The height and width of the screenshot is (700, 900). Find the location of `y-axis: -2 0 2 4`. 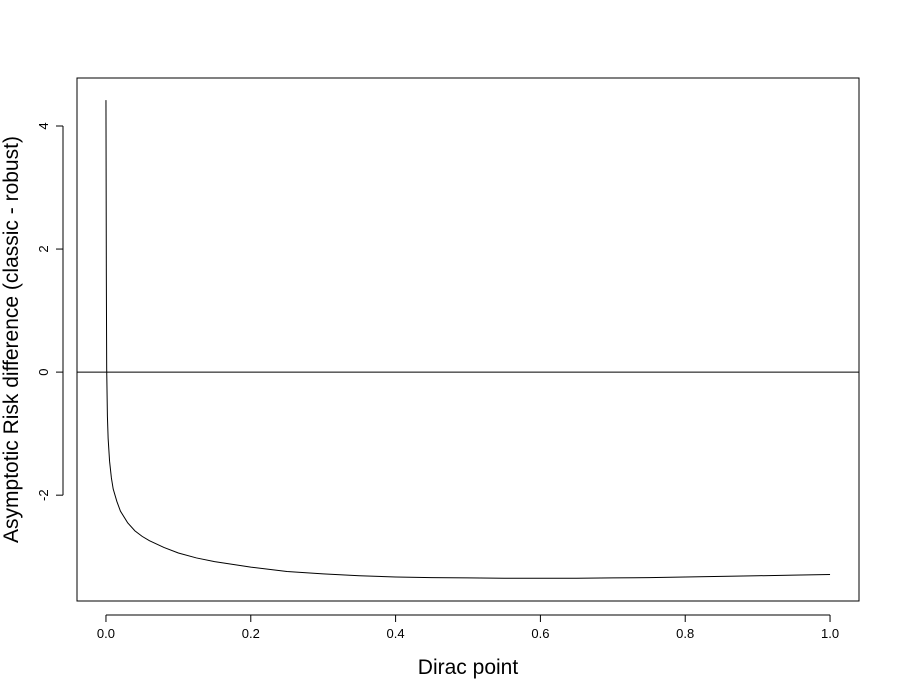

y-axis: -2 0 2 4 is located at coordinates (50, 311).